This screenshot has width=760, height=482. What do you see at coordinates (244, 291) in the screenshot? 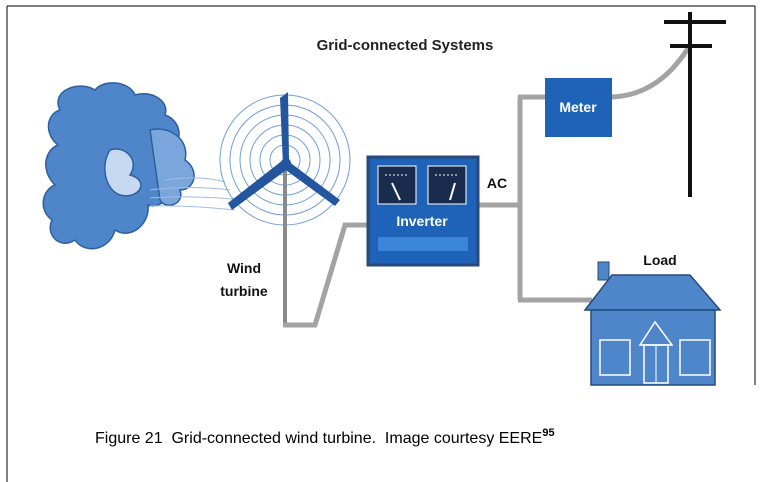
I see `wind-turbine-label: turbine` at bounding box center [244, 291].